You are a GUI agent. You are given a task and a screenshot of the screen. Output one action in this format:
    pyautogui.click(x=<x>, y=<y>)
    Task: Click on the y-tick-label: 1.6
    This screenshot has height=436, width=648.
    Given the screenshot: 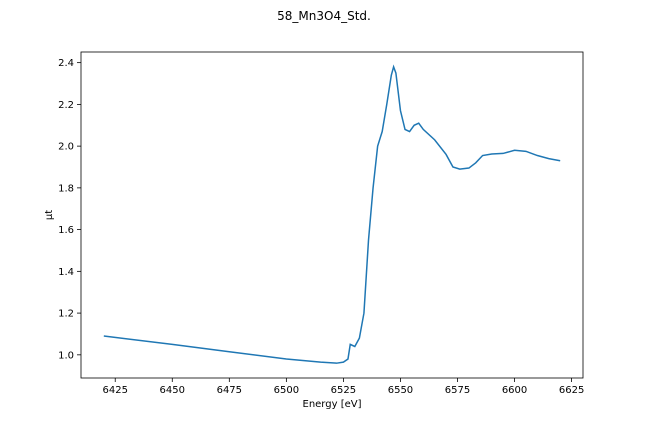 What is the action you would take?
    pyautogui.click(x=66, y=230)
    